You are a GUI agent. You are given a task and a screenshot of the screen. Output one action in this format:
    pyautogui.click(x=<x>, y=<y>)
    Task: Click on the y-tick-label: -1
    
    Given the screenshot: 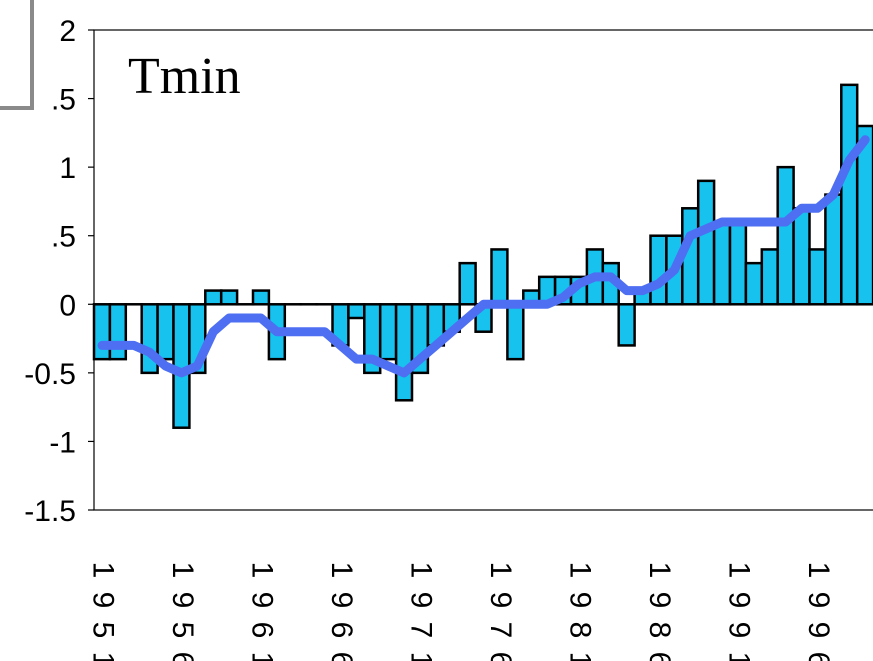 What is the action you would take?
    pyautogui.click(x=62, y=442)
    